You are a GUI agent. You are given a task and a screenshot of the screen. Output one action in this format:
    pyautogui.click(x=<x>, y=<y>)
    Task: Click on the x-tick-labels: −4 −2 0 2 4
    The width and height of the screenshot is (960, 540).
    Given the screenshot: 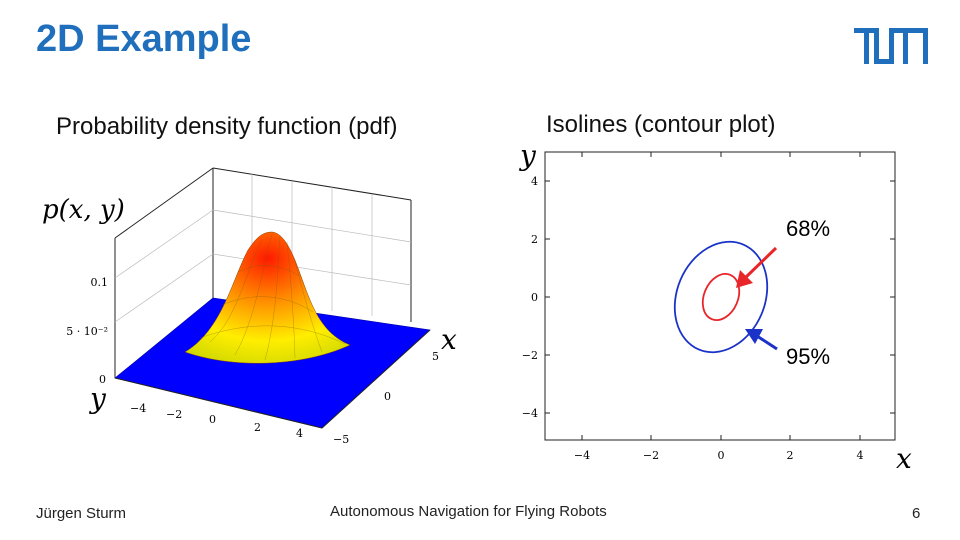 What is the action you would take?
    pyautogui.click(x=719, y=455)
    